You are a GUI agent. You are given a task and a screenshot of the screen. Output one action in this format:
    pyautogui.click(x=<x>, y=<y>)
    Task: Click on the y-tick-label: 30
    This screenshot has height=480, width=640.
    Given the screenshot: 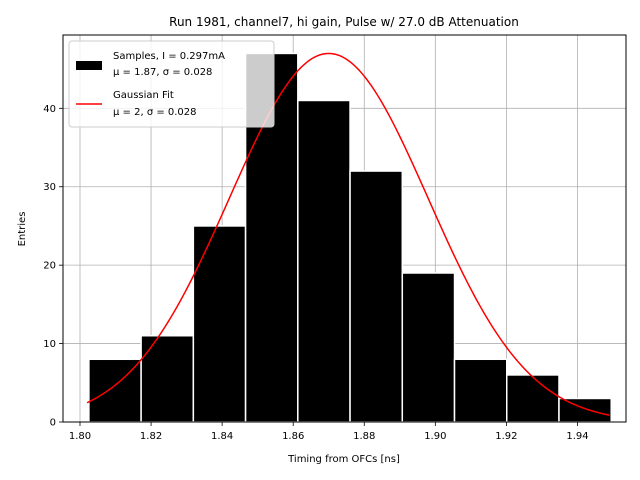 What is the action you would take?
    pyautogui.click(x=49, y=187)
    